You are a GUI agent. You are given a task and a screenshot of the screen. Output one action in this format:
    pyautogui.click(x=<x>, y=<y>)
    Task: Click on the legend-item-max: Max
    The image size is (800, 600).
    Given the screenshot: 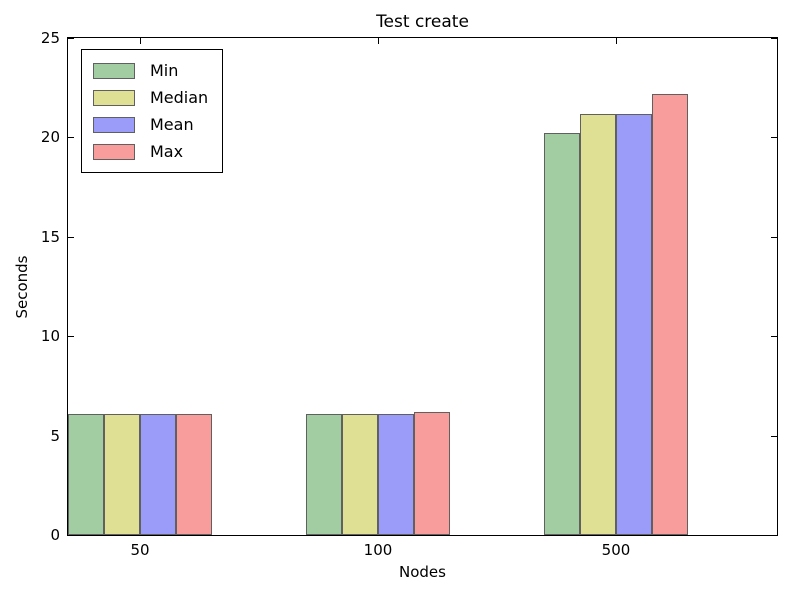 What is the action you would take?
    pyautogui.click(x=152, y=151)
    